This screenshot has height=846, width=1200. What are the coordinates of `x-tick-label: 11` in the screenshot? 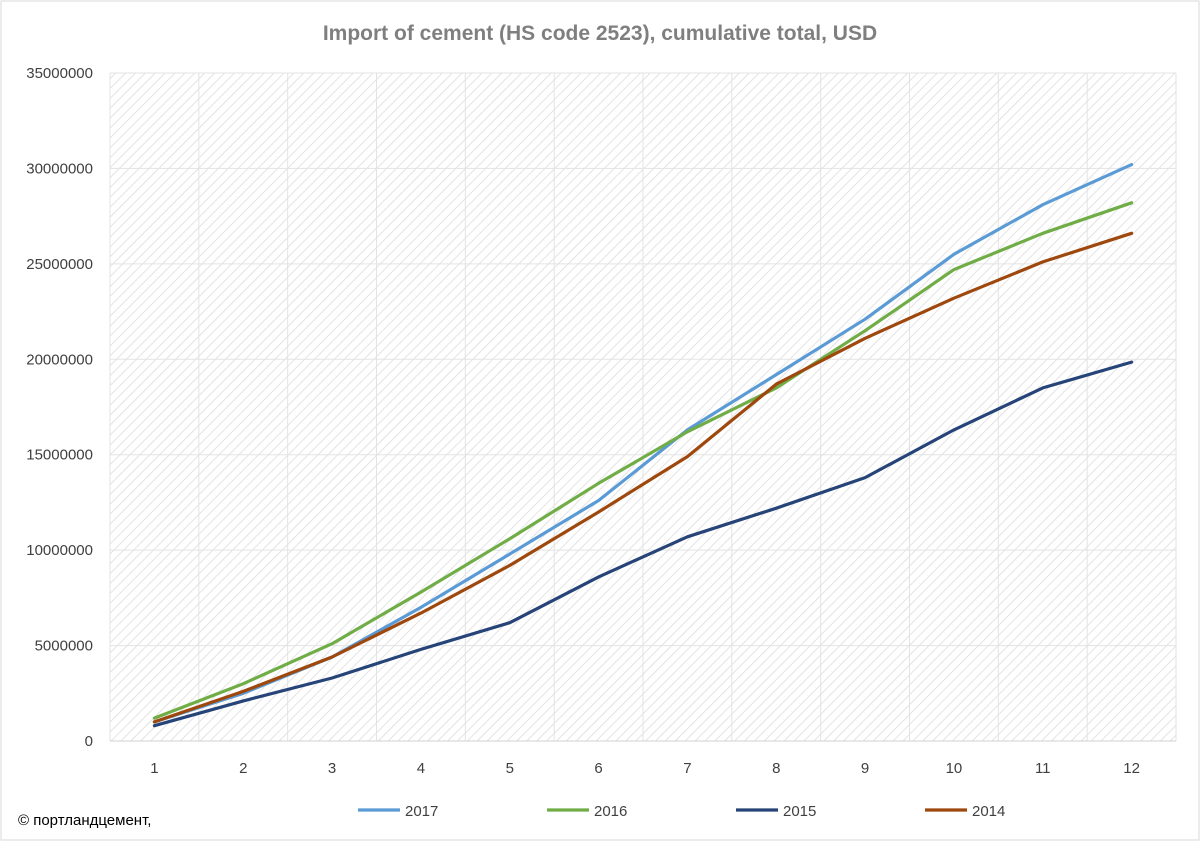 It's located at (1043, 768).